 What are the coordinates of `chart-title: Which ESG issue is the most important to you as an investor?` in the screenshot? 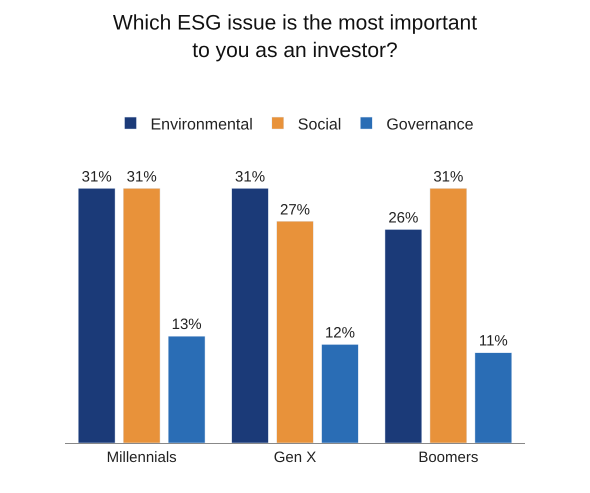 It's located at (295, 37).